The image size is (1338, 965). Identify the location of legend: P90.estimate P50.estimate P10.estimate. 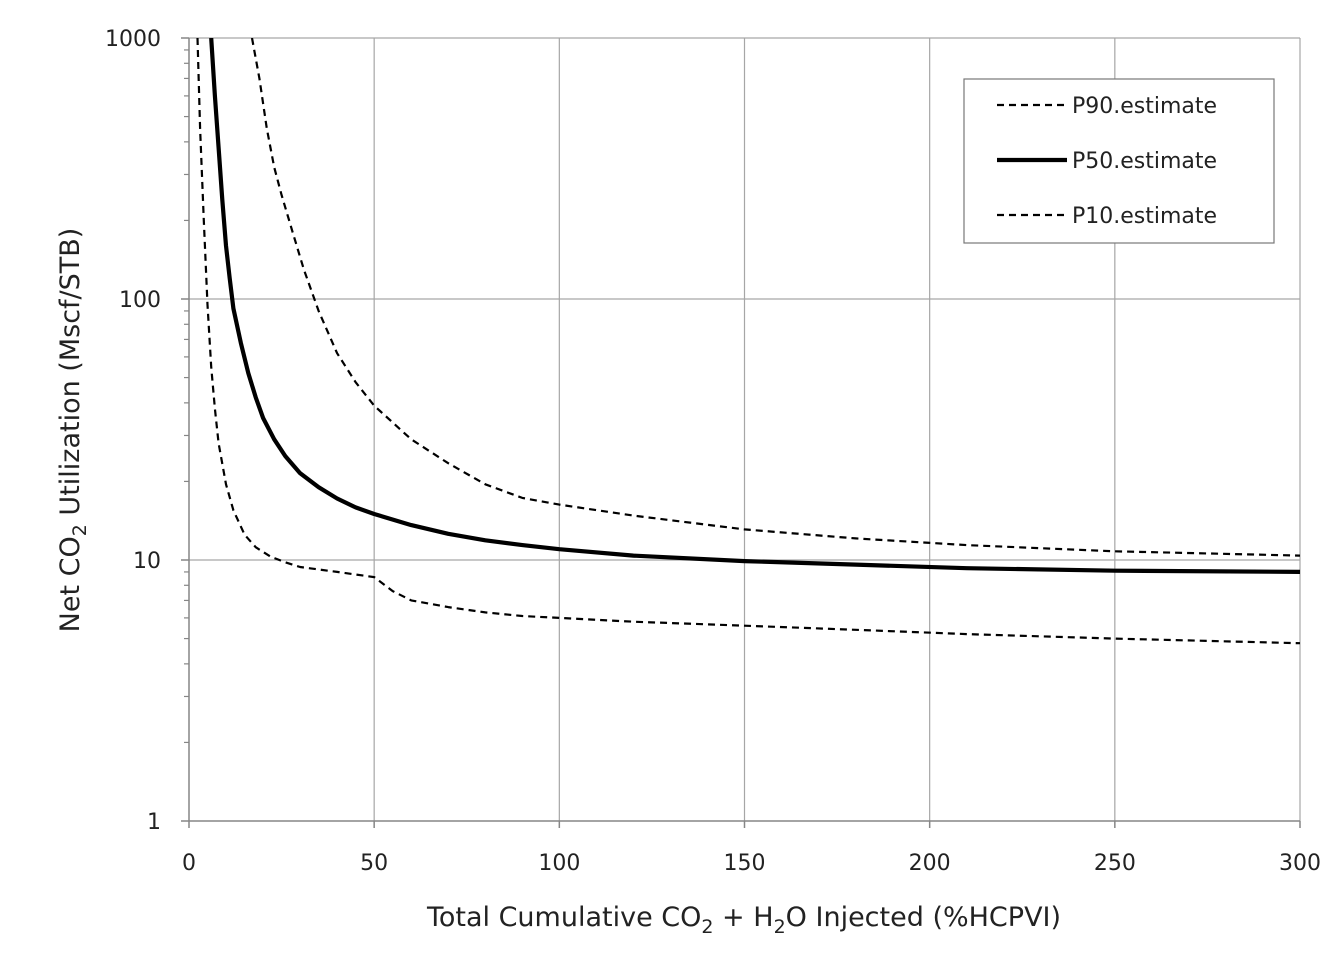
(1119, 161).